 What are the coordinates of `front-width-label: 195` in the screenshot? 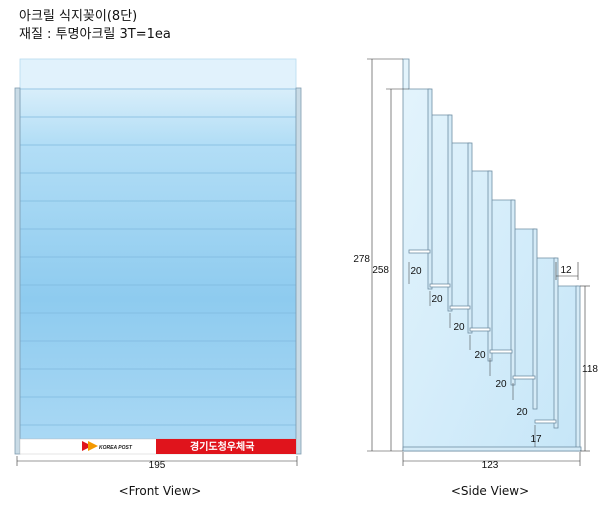 It's located at (157, 465).